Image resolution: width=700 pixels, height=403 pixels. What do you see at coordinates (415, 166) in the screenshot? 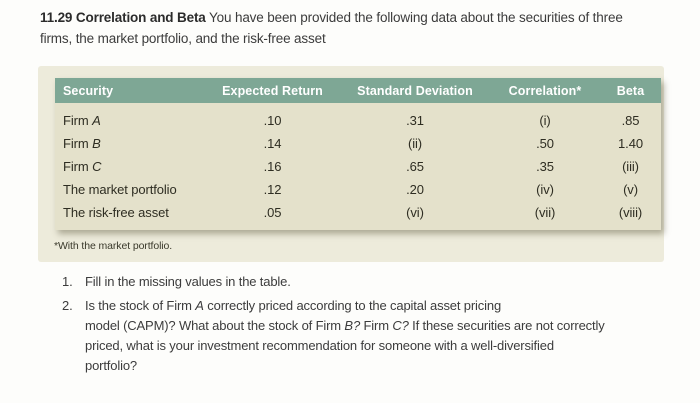
I see `cell-standard-deviation: .65` at bounding box center [415, 166].